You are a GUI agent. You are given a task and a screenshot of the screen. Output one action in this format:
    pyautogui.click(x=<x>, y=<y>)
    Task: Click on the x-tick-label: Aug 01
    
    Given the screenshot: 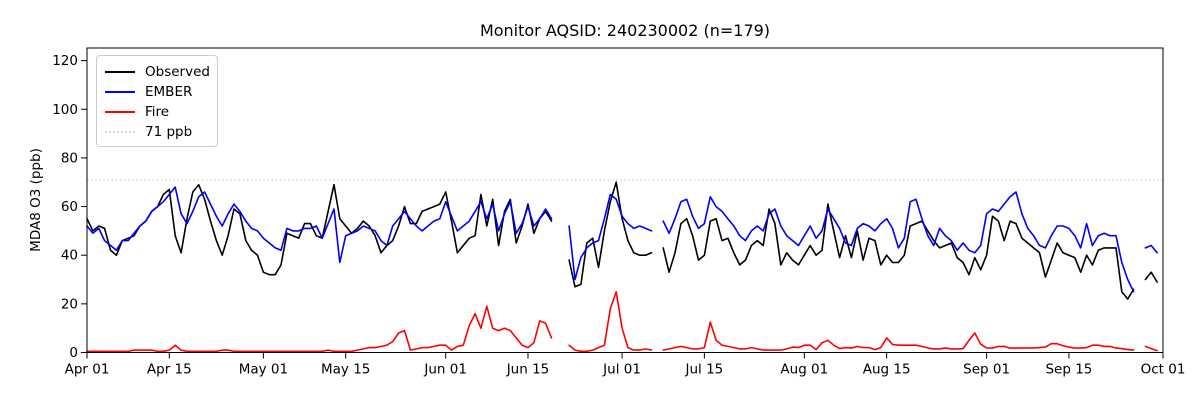 What is the action you would take?
    pyautogui.click(x=804, y=370)
    